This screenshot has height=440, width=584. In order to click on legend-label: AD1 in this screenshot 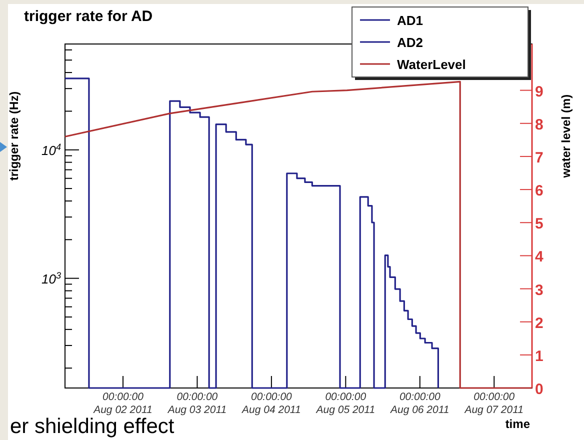, I will do `click(410, 20)`.